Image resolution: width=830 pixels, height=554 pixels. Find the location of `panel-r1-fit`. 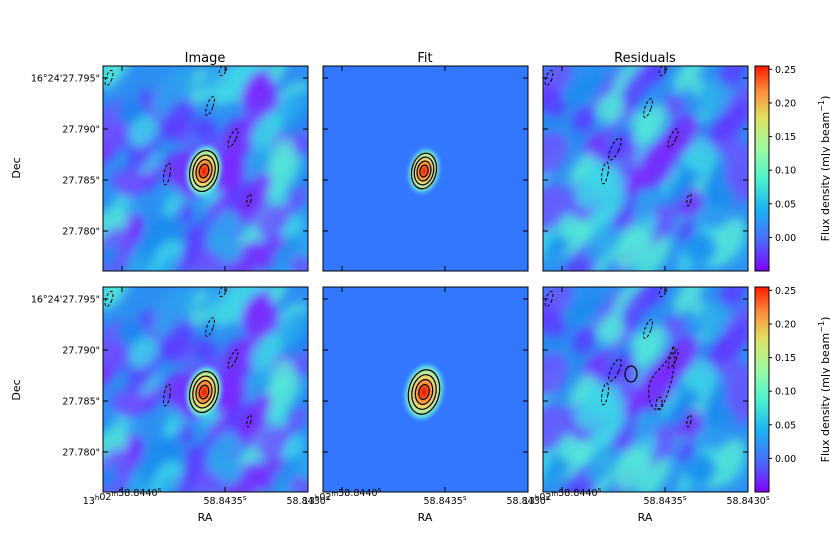

panel-r1-fit is located at coordinates (425, 168).